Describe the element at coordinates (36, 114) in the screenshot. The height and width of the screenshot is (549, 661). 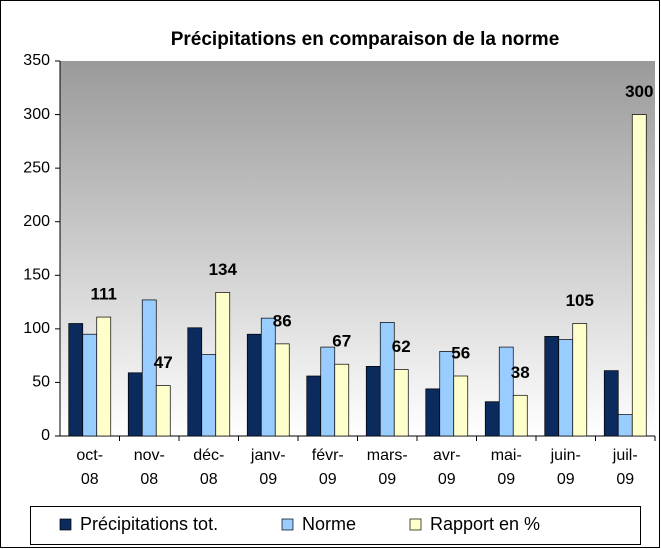
I see `y-tick-label: 300` at that location.